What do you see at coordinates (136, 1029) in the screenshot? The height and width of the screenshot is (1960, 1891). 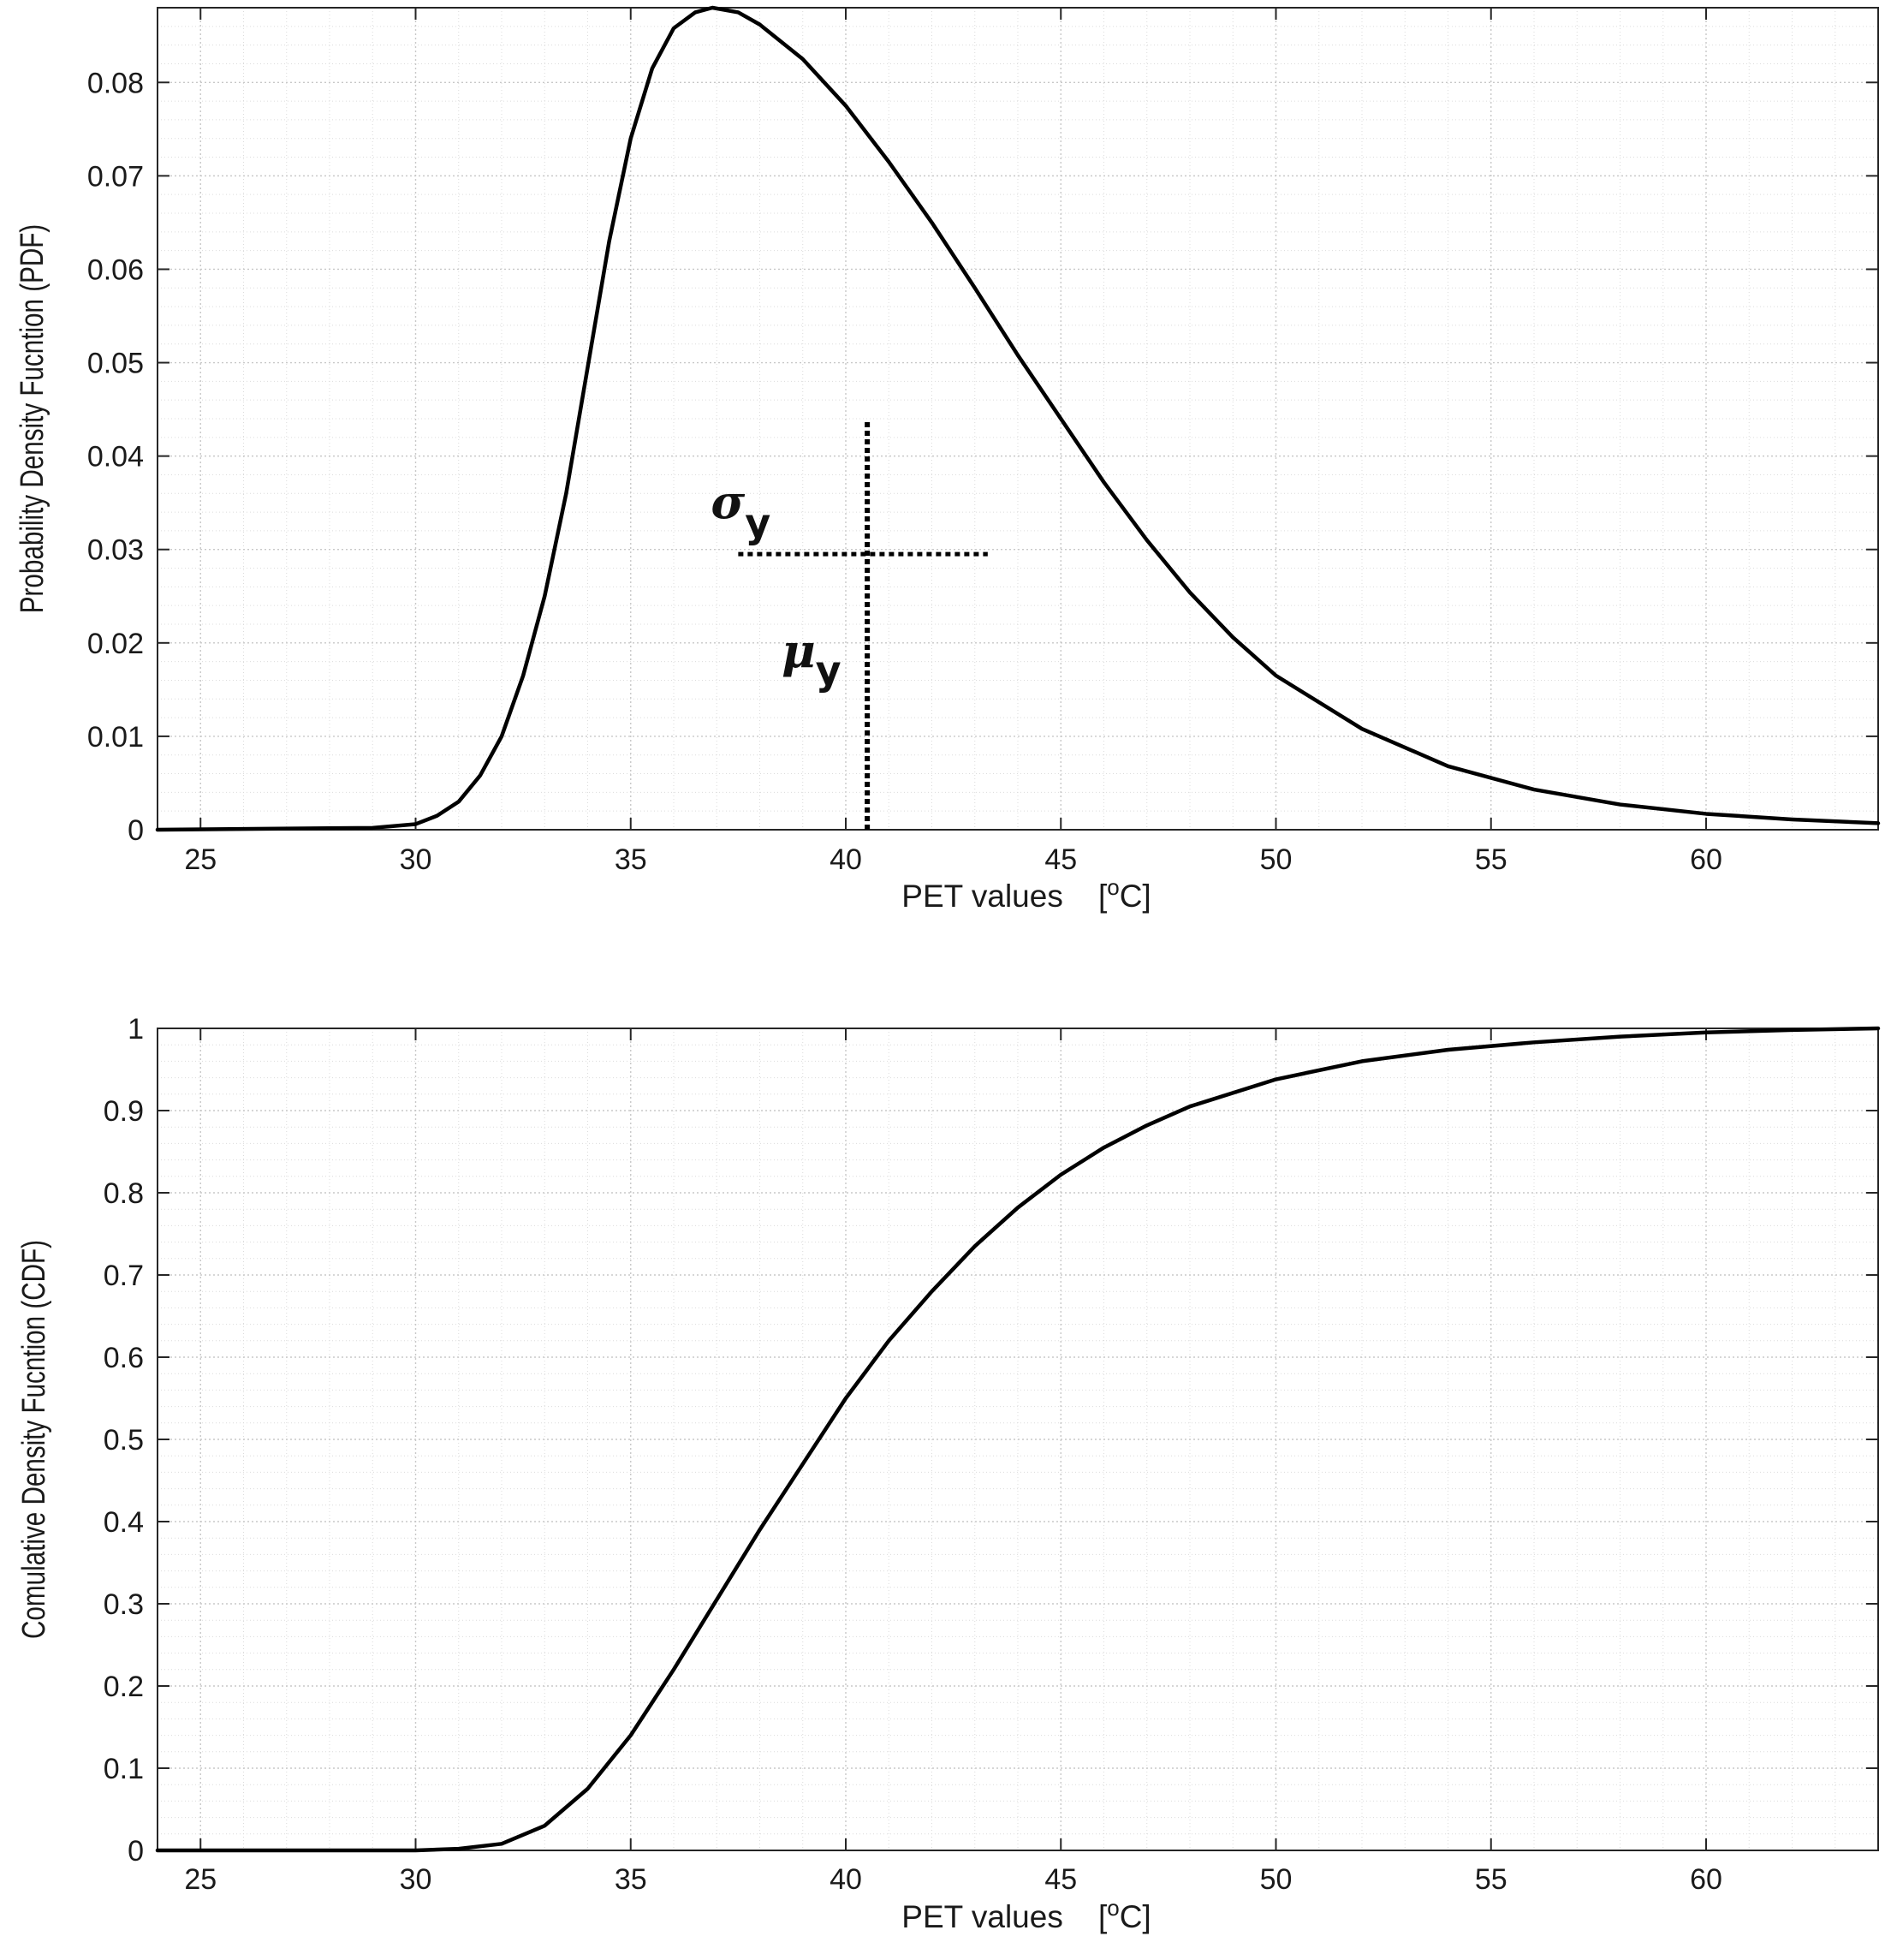 I see `y-tick-label: 1` at bounding box center [136, 1029].